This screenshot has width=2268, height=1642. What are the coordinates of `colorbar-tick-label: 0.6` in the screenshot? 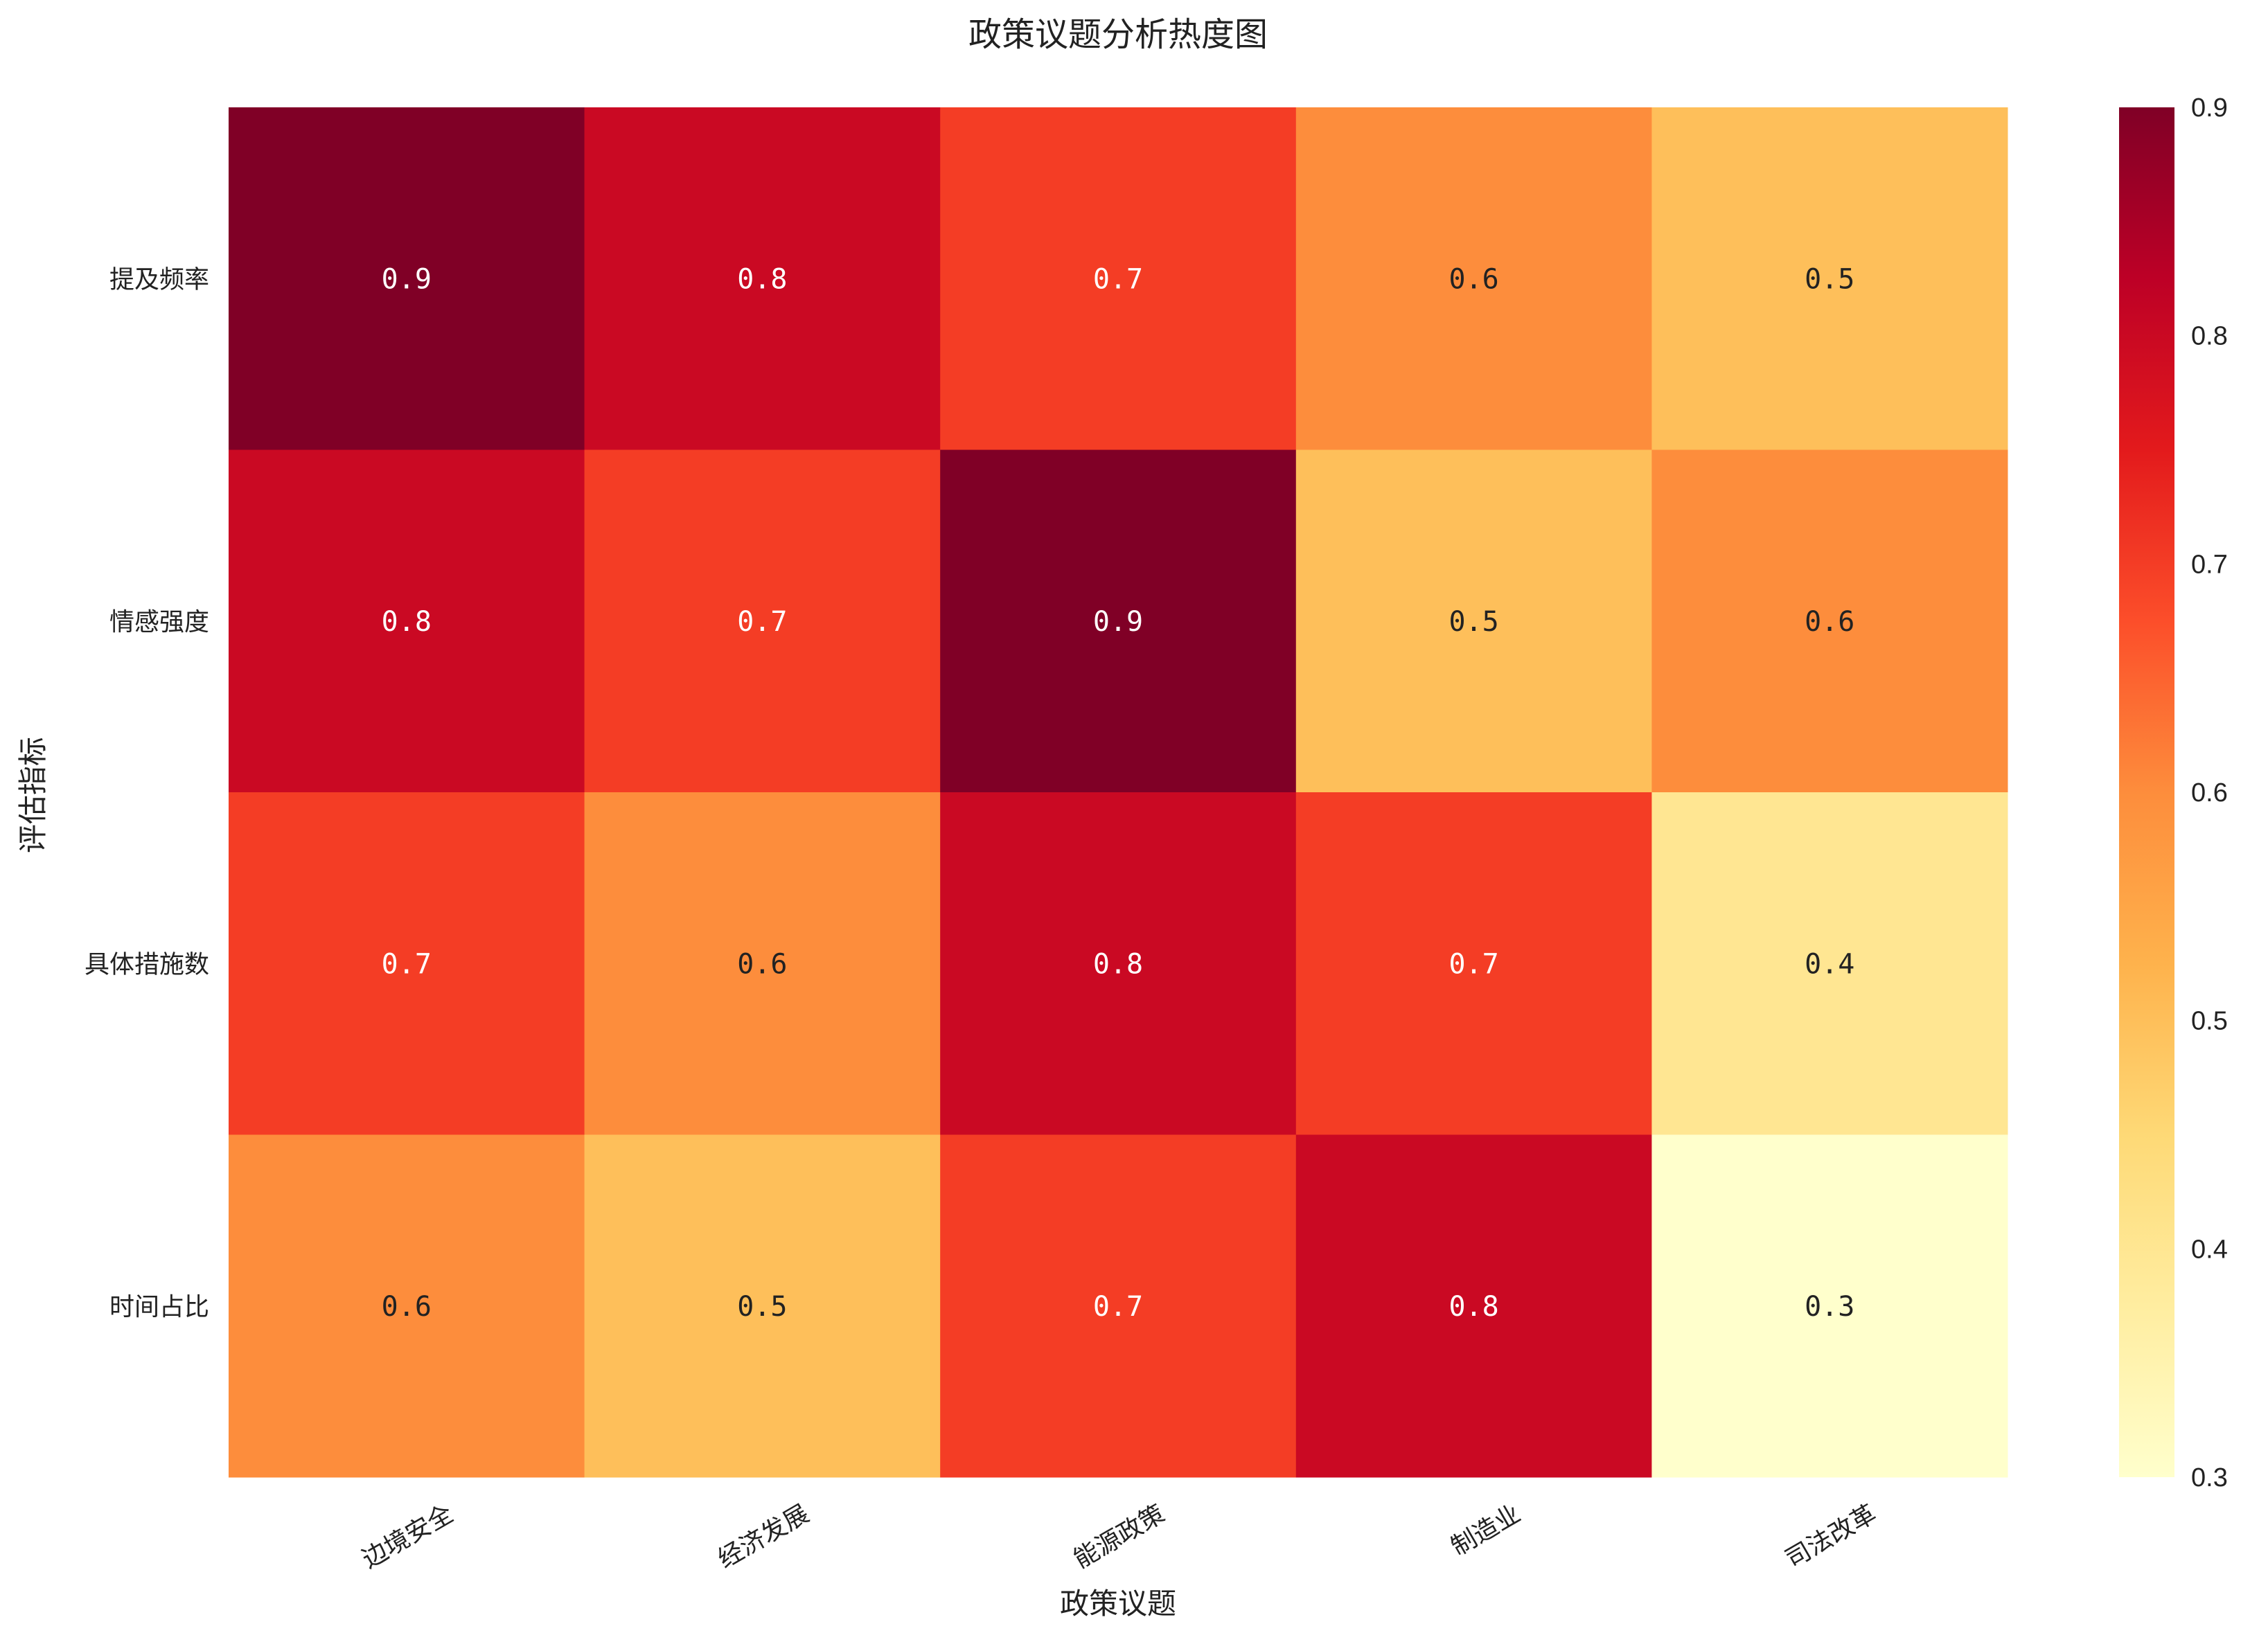 It's located at (2209, 792).